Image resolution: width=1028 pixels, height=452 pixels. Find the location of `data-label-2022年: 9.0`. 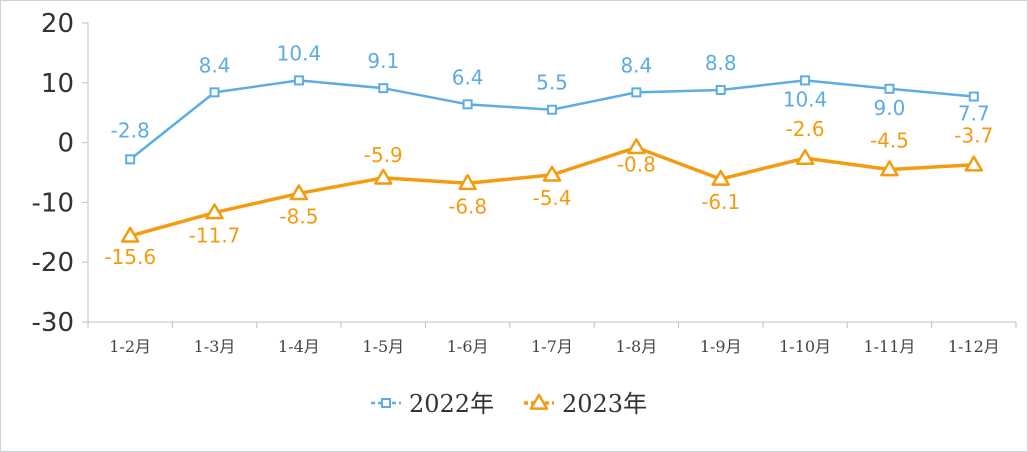

data-label-2022年: 9.0 is located at coordinates (890, 108).